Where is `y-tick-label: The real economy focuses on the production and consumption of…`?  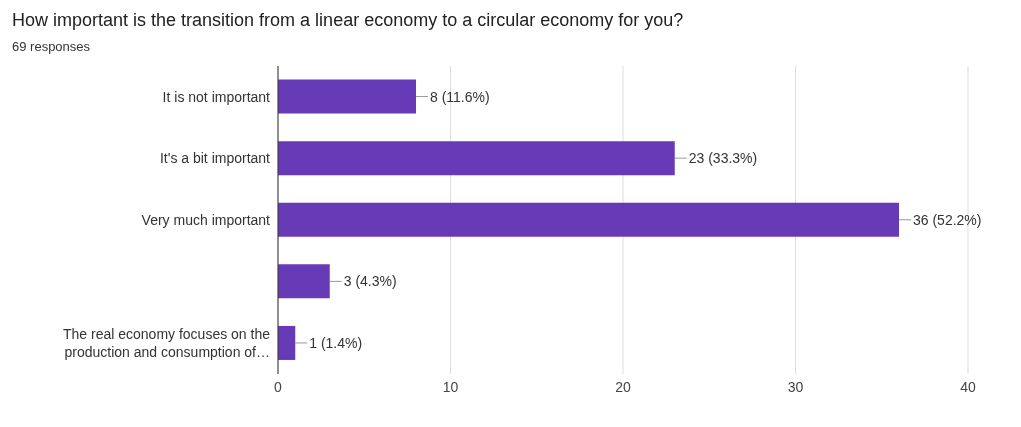
y-tick-label: The real economy focuses on the production and consumption of… is located at coordinates (166, 343).